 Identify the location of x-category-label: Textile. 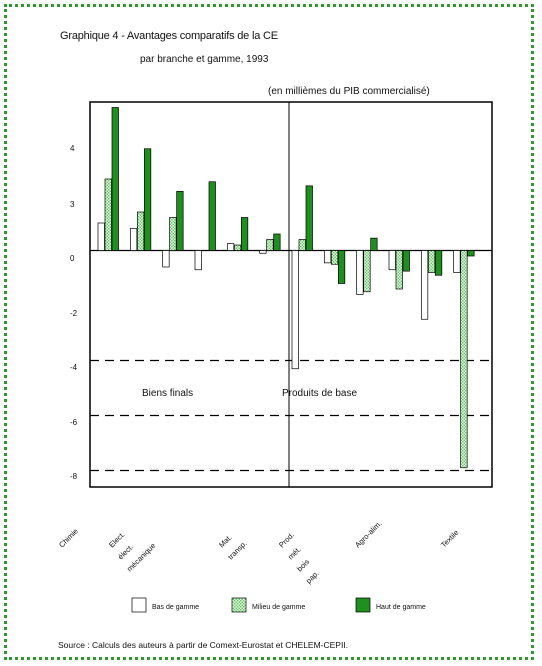
(449, 538).